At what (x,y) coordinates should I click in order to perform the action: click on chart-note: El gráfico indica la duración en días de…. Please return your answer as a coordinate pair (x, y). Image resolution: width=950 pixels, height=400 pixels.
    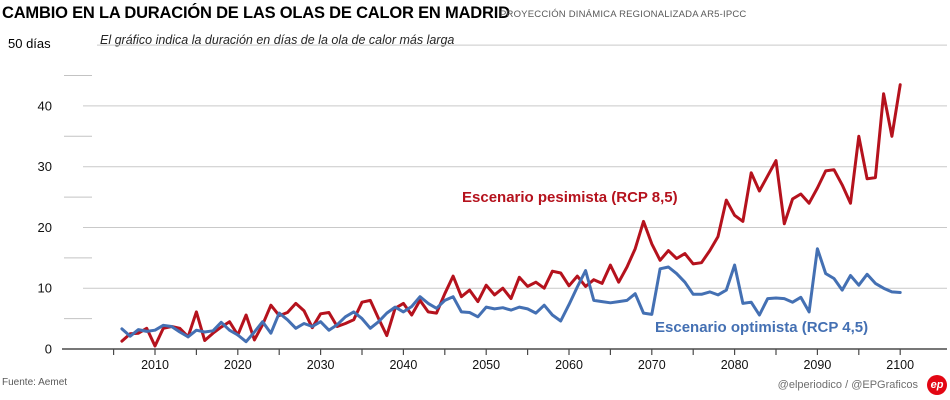
    Looking at the image, I should click on (277, 40).